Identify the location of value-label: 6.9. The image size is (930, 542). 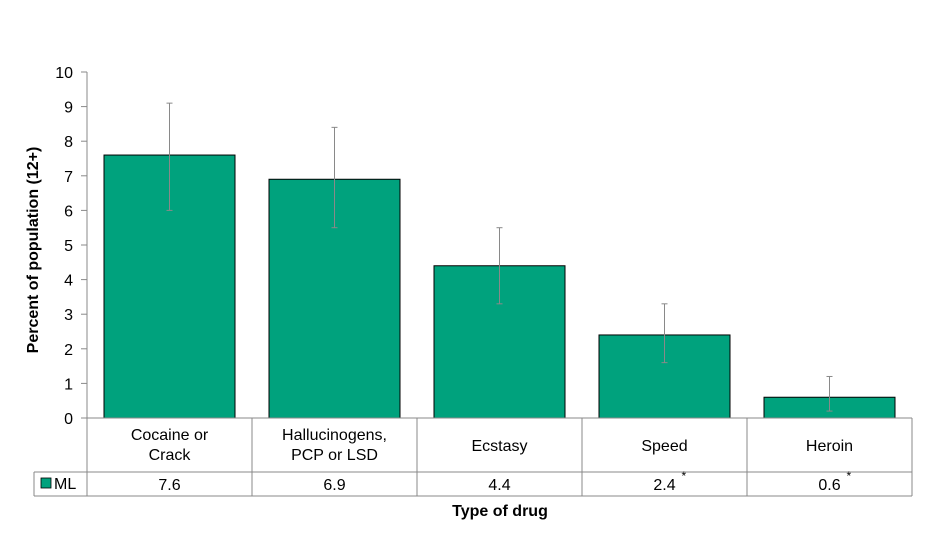
(334, 485).